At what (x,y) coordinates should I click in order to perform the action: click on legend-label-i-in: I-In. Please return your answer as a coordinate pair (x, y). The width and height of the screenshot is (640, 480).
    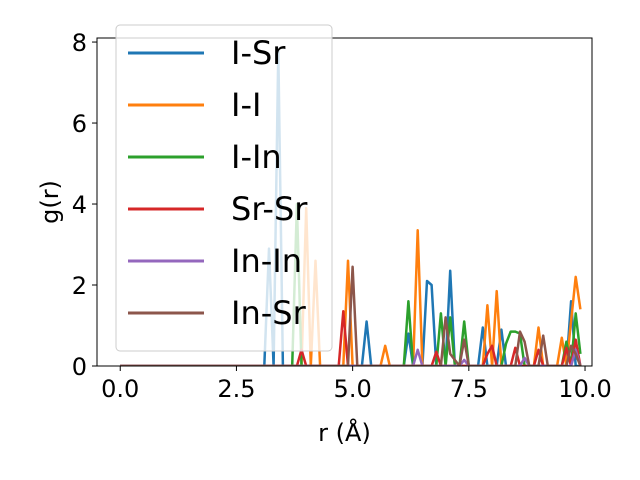
    Looking at the image, I should click on (256, 157).